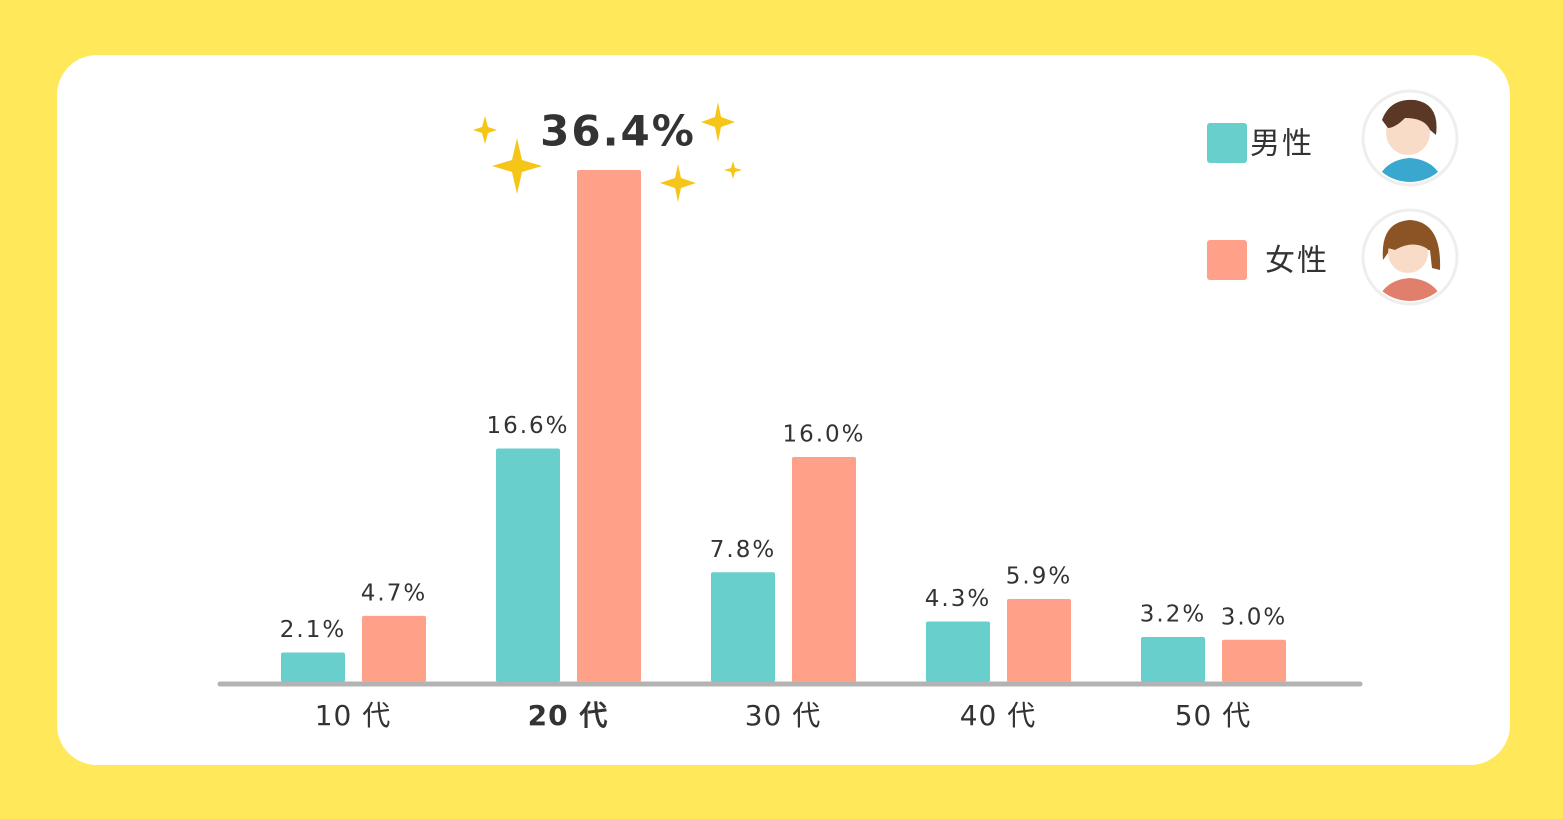 The width and height of the screenshot is (1563, 819). Describe the element at coordinates (958, 599) in the screenshot. I see `value-label: 4.3%` at that location.